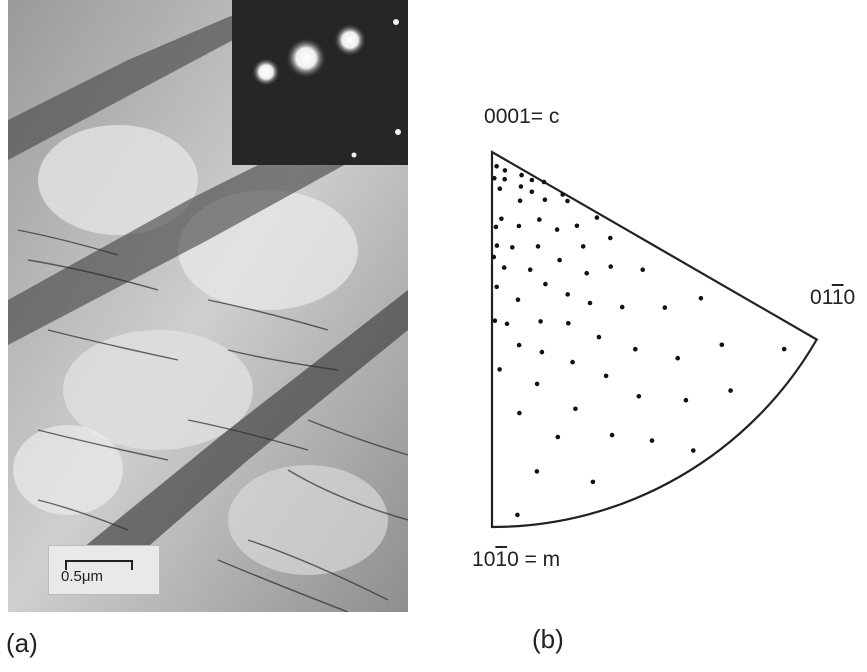 This screenshot has height=672, width=867. What do you see at coordinates (545, 116) in the screenshot?
I see `pole-suffix: = c` at bounding box center [545, 116].